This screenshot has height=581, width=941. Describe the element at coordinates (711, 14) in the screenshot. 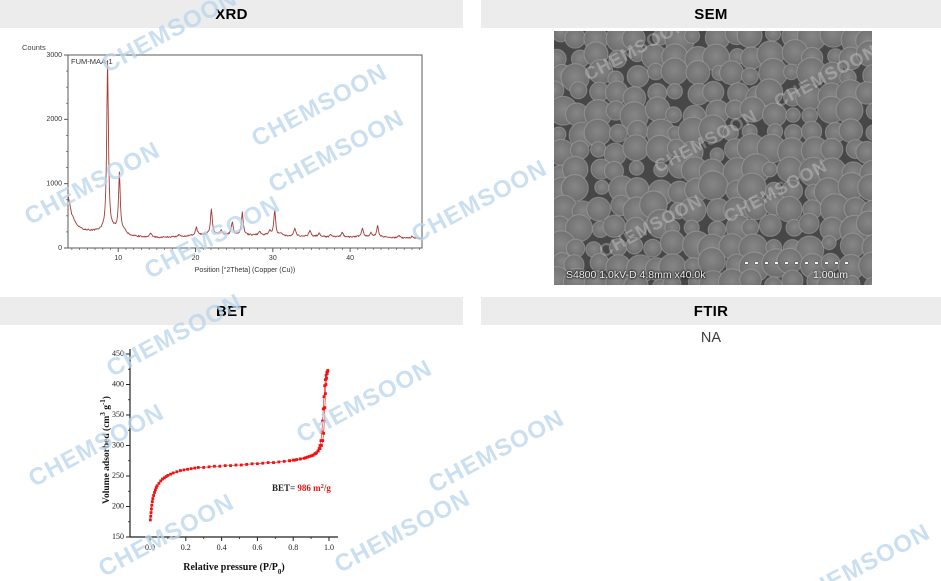

I see `sem-title: SEM` at that location.